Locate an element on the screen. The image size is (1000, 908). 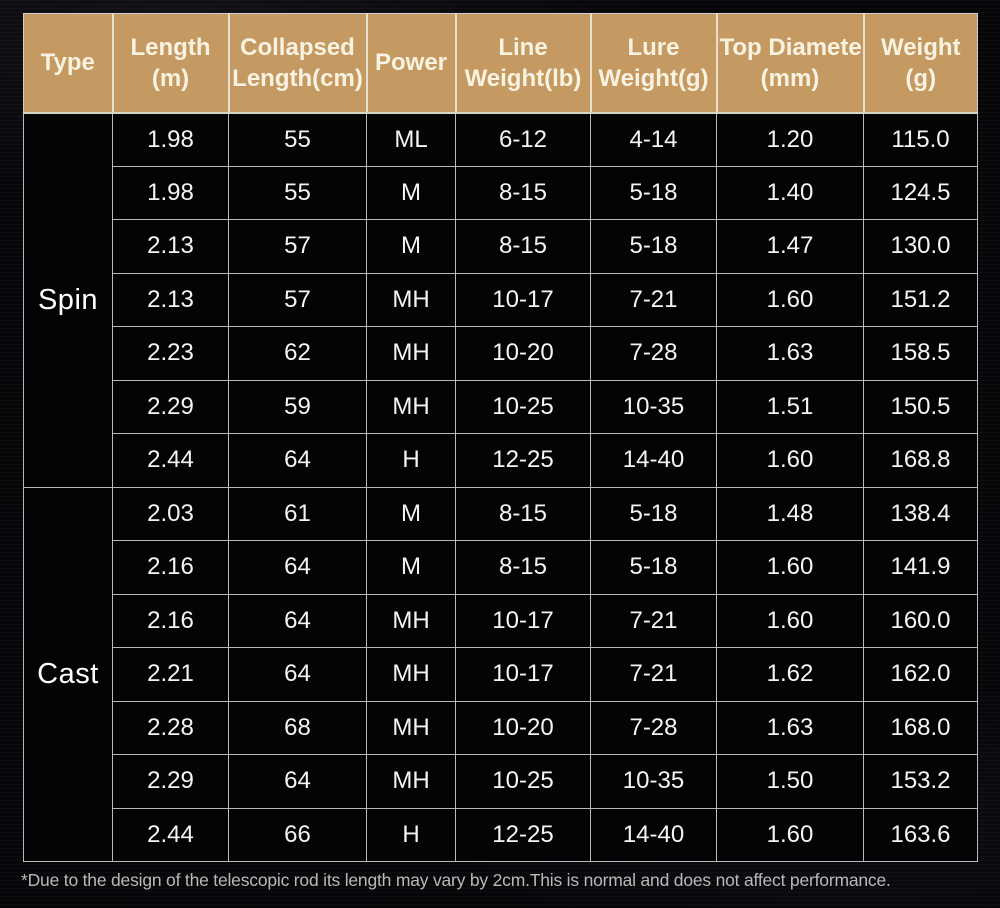
column-header-type: Type is located at coordinates (68, 63).